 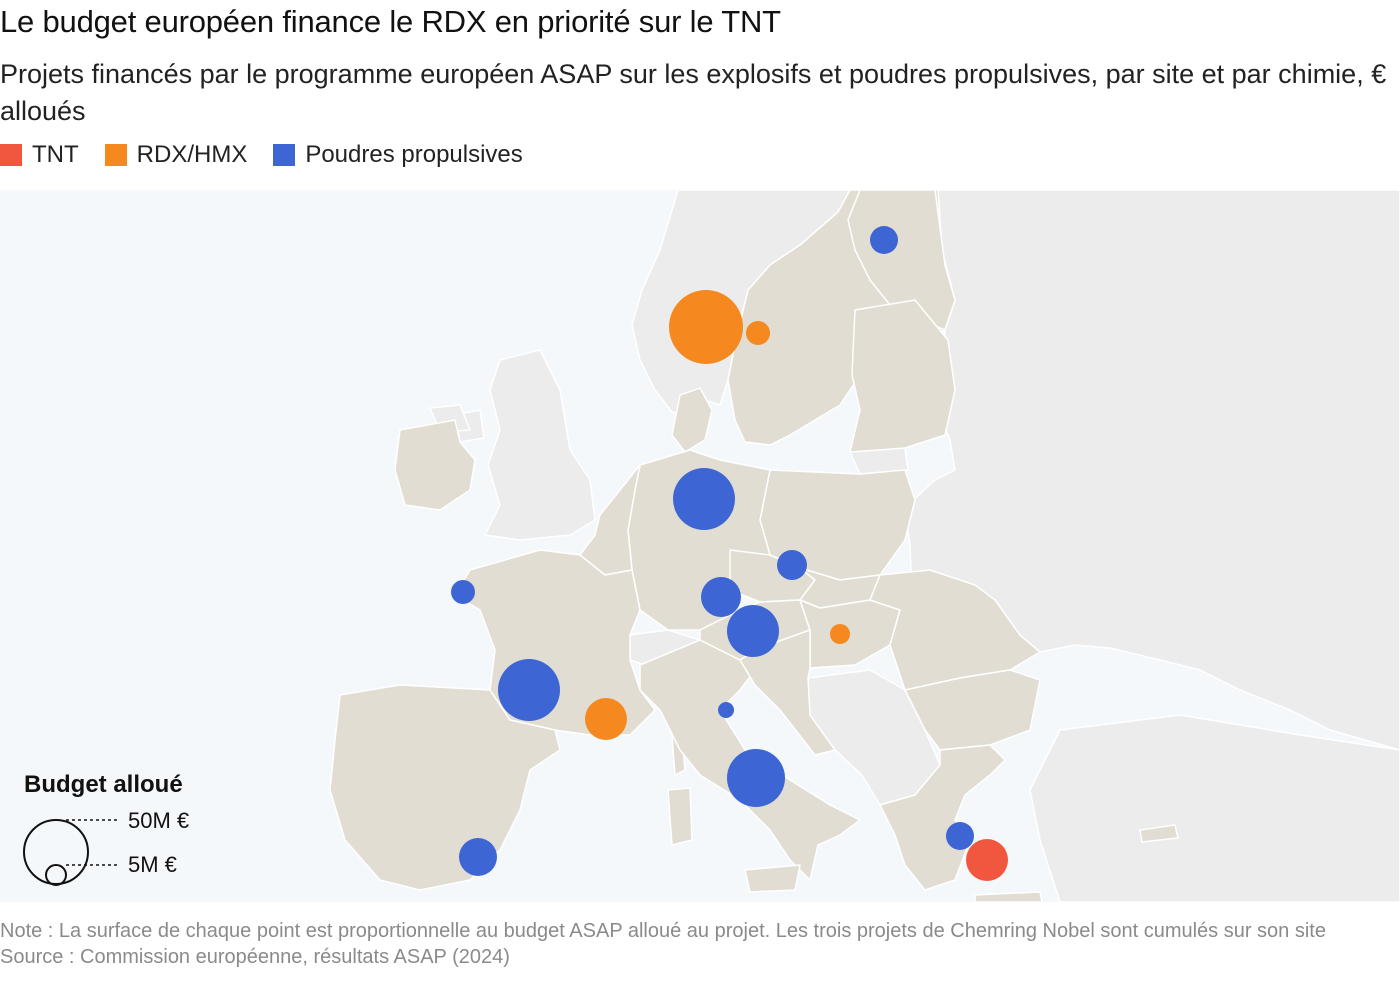 I want to click on legend-swatch-tnt, so click(x=11, y=155).